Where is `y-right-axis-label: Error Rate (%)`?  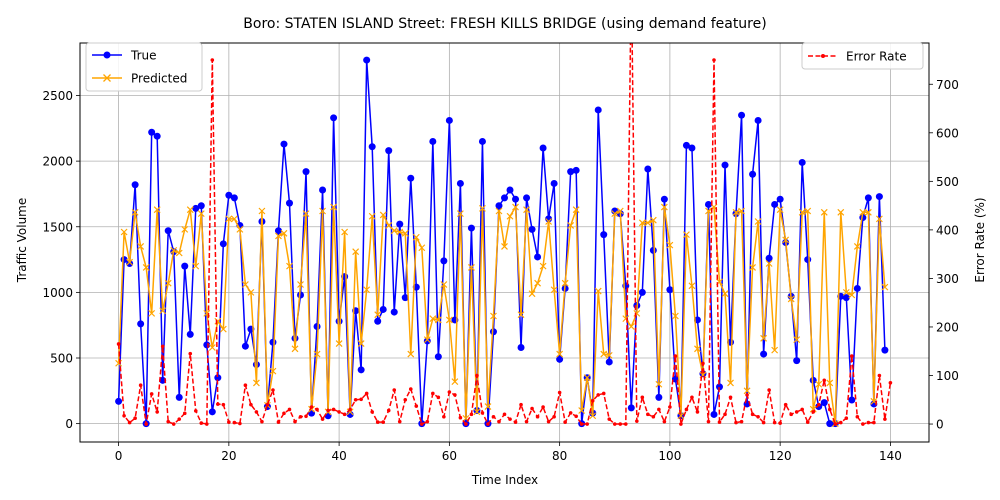
y-right-axis-label: Error Rate (%) is located at coordinates (980, 239).